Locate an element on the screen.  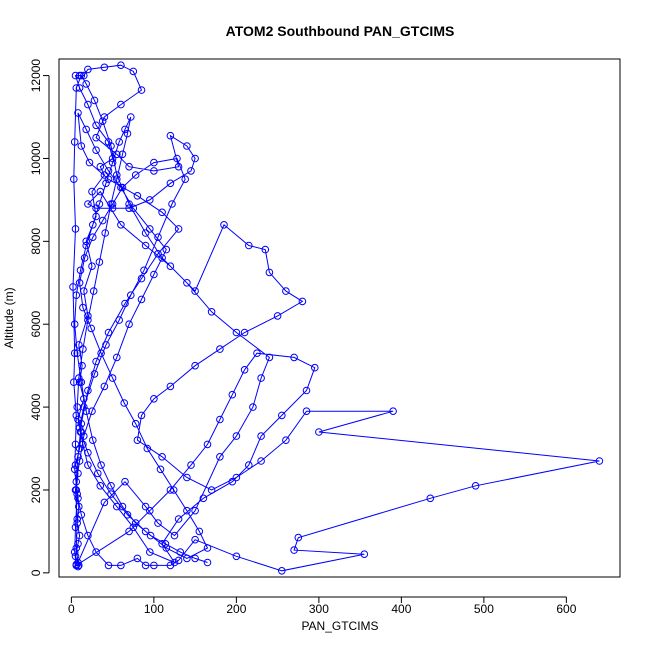
y-tick-label: 12000 is located at coordinates (36, 76).